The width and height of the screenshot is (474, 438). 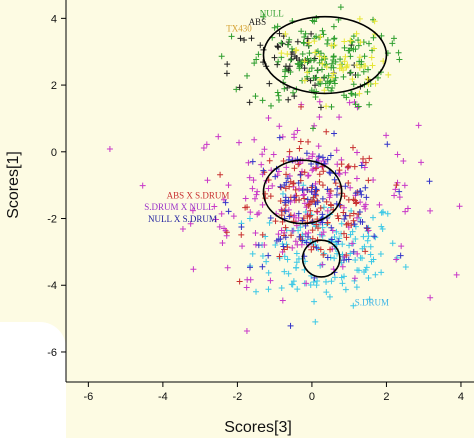 I want to click on series-label: TX430, so click(x=239, y=29).